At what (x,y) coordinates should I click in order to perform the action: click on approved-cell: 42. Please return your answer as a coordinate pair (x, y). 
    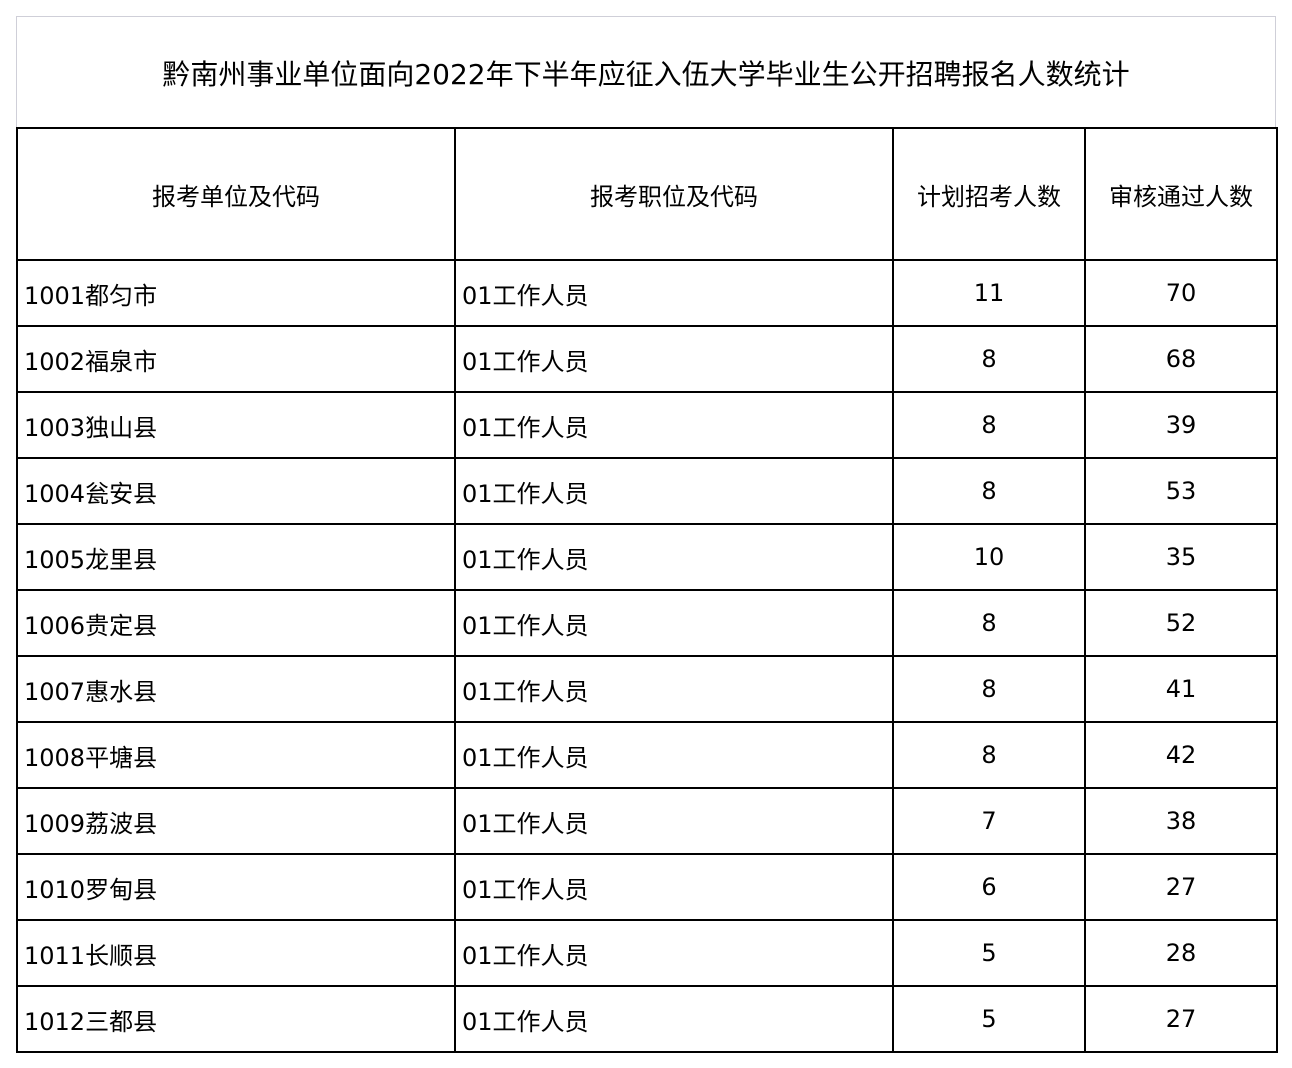
    Looking at the image, I should click on (1181, 755).